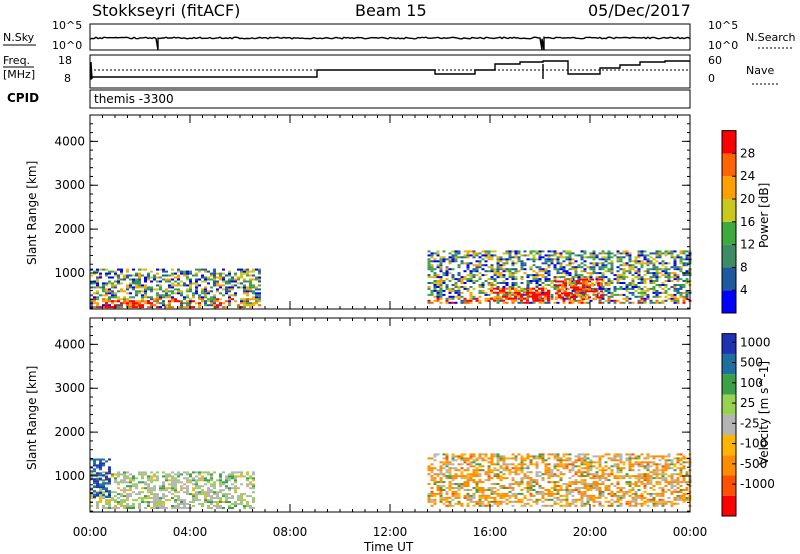 This screenshot has width=800, height=554. I want to click on colorbar-tick-label: 24, so click(747, 176).